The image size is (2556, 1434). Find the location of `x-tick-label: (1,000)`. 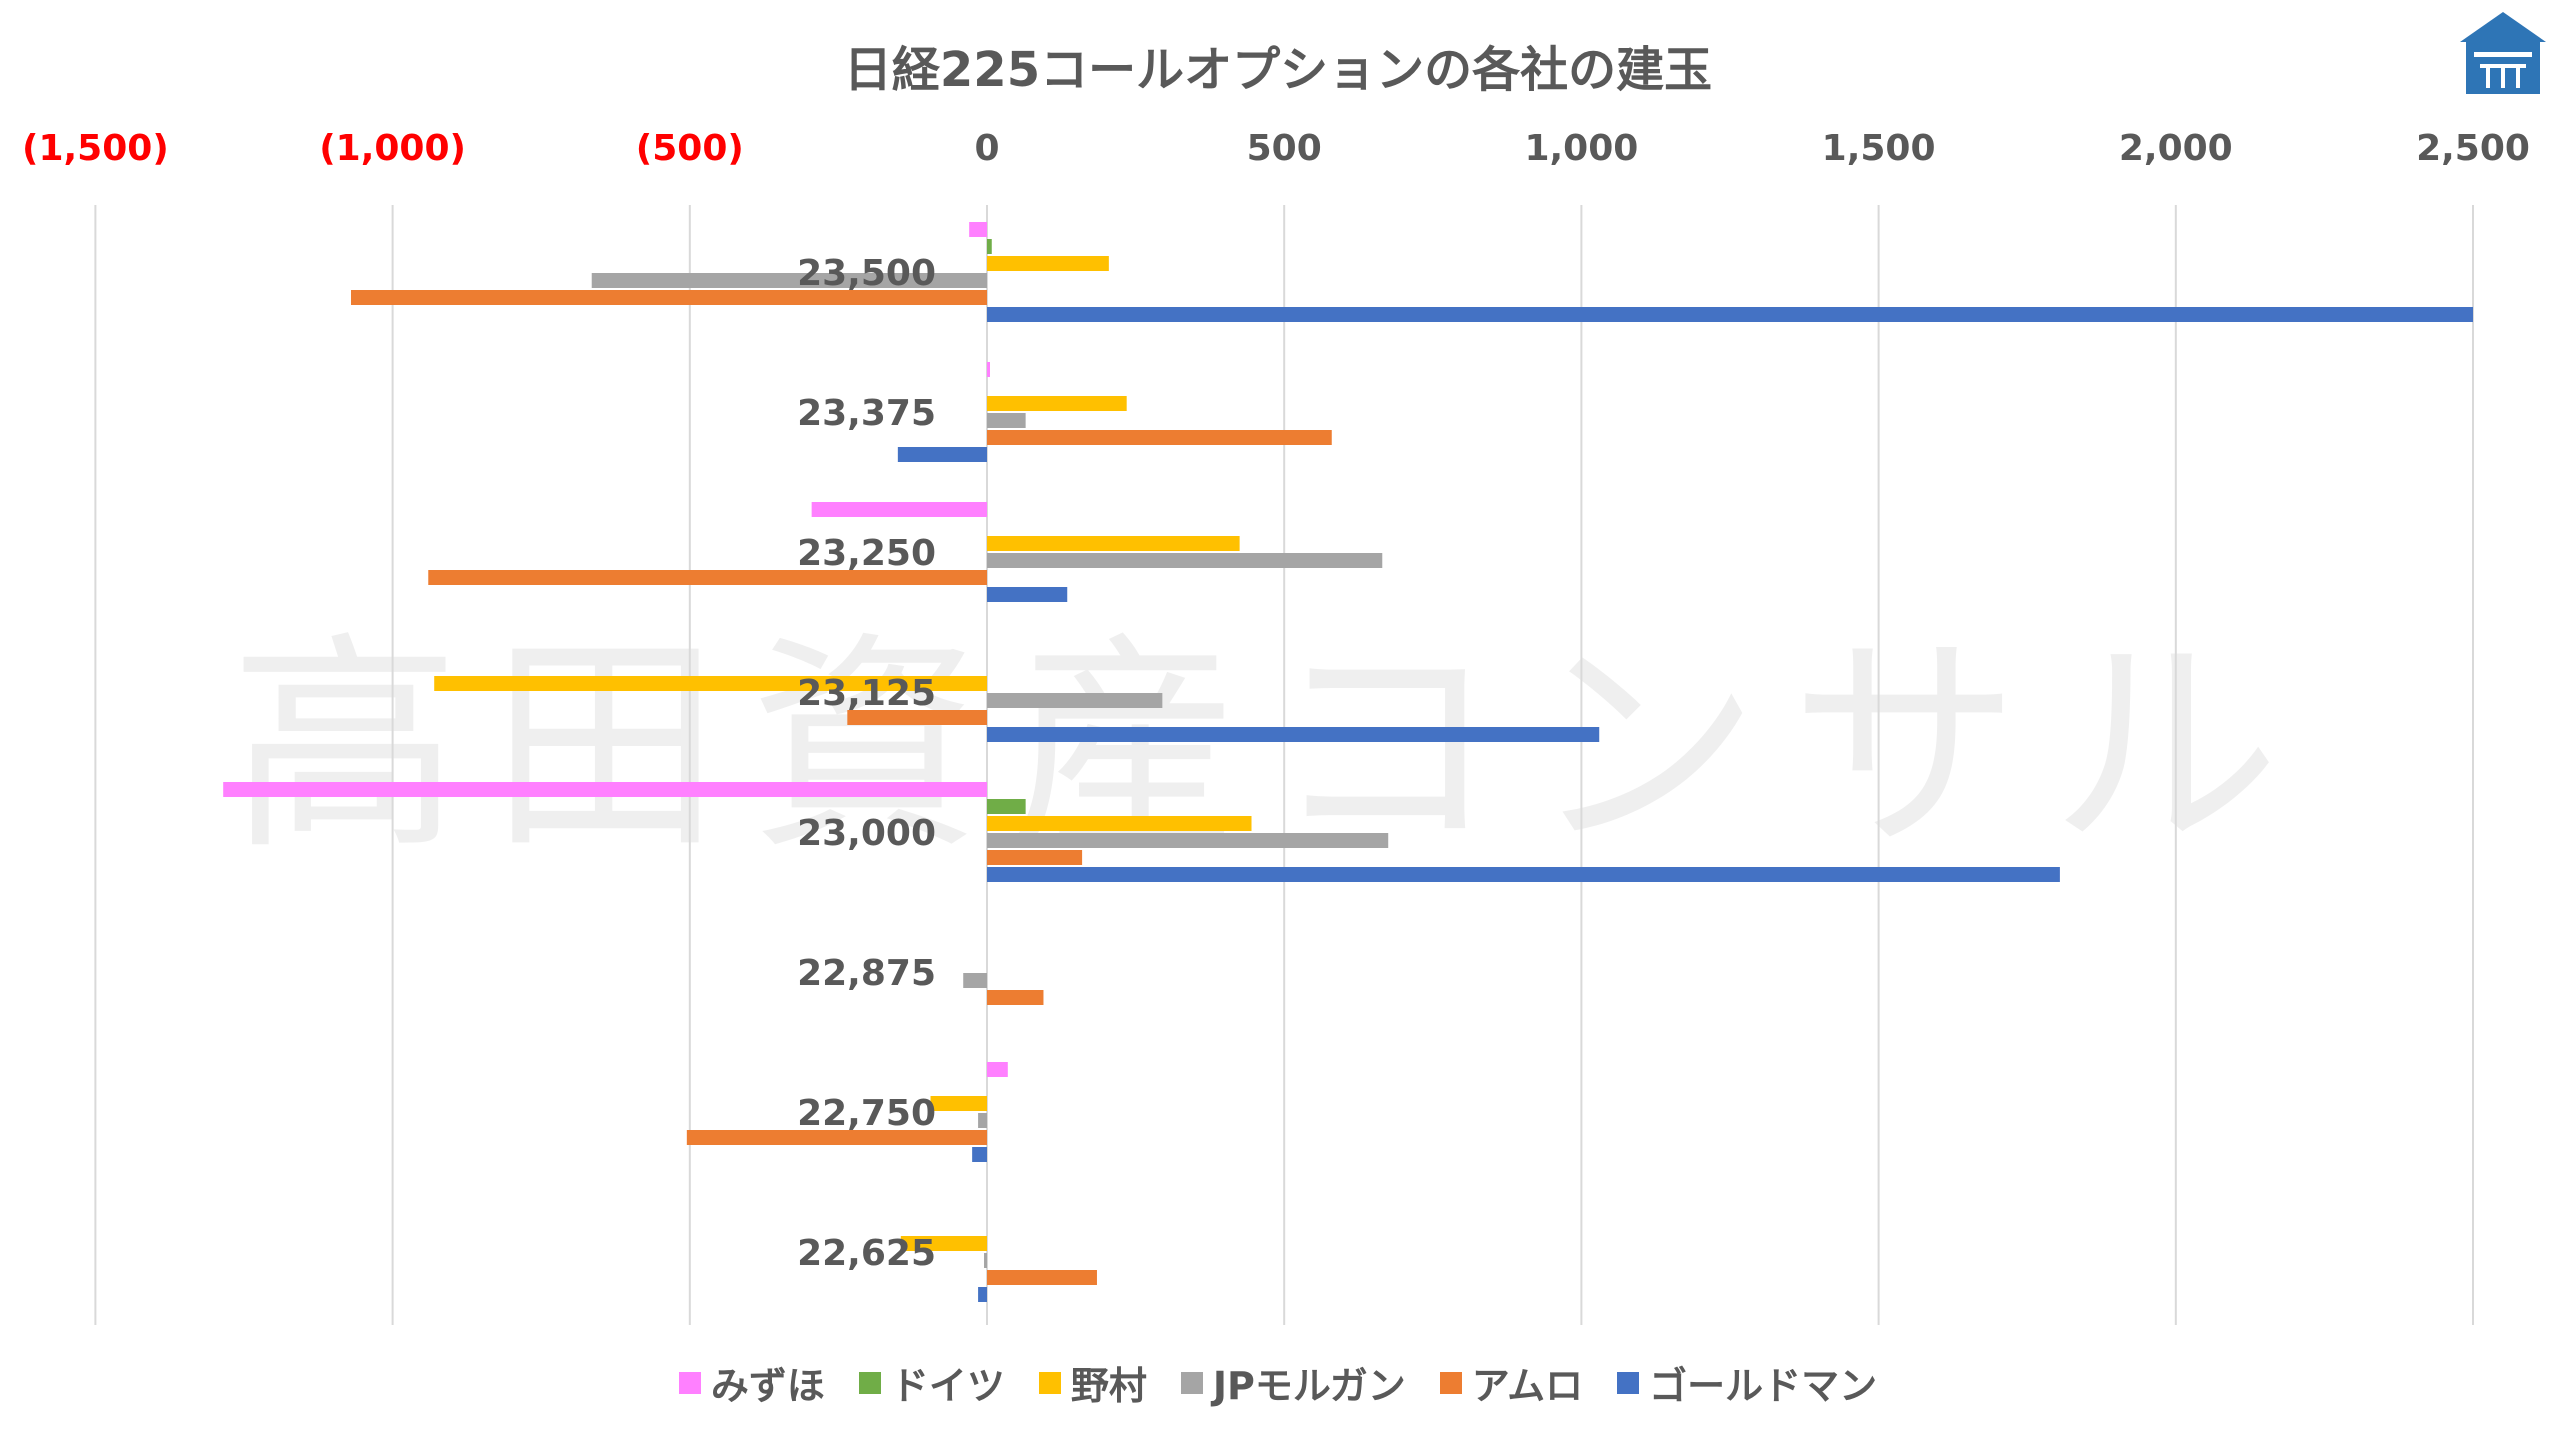

x-tick-label: (1,000) is located at coordinates (392, 148).